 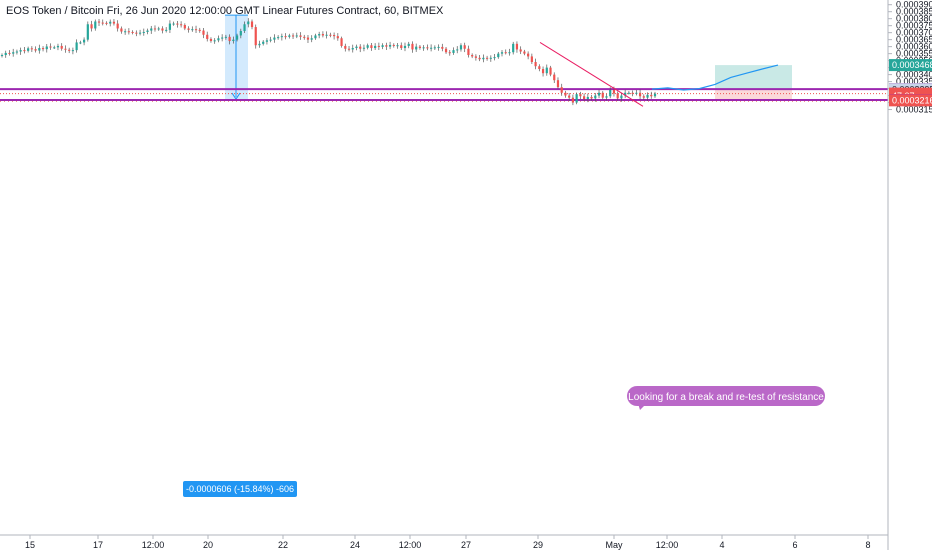 I want to click on x-tick-label: 8, so click(x=867, y=545).